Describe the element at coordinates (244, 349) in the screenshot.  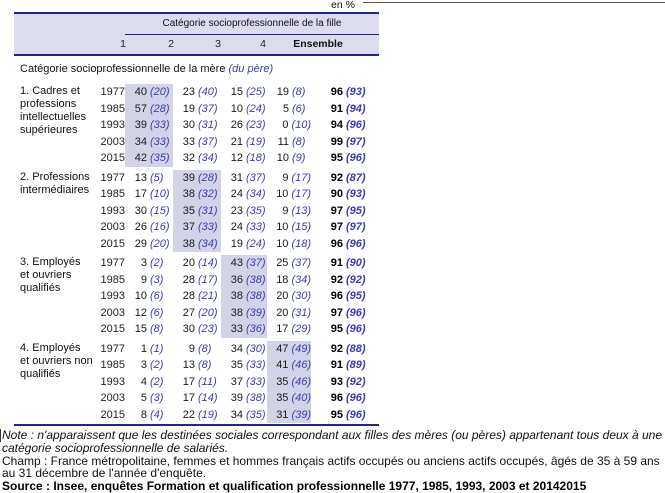
I see `data-cell: 34 (30)` at that location.